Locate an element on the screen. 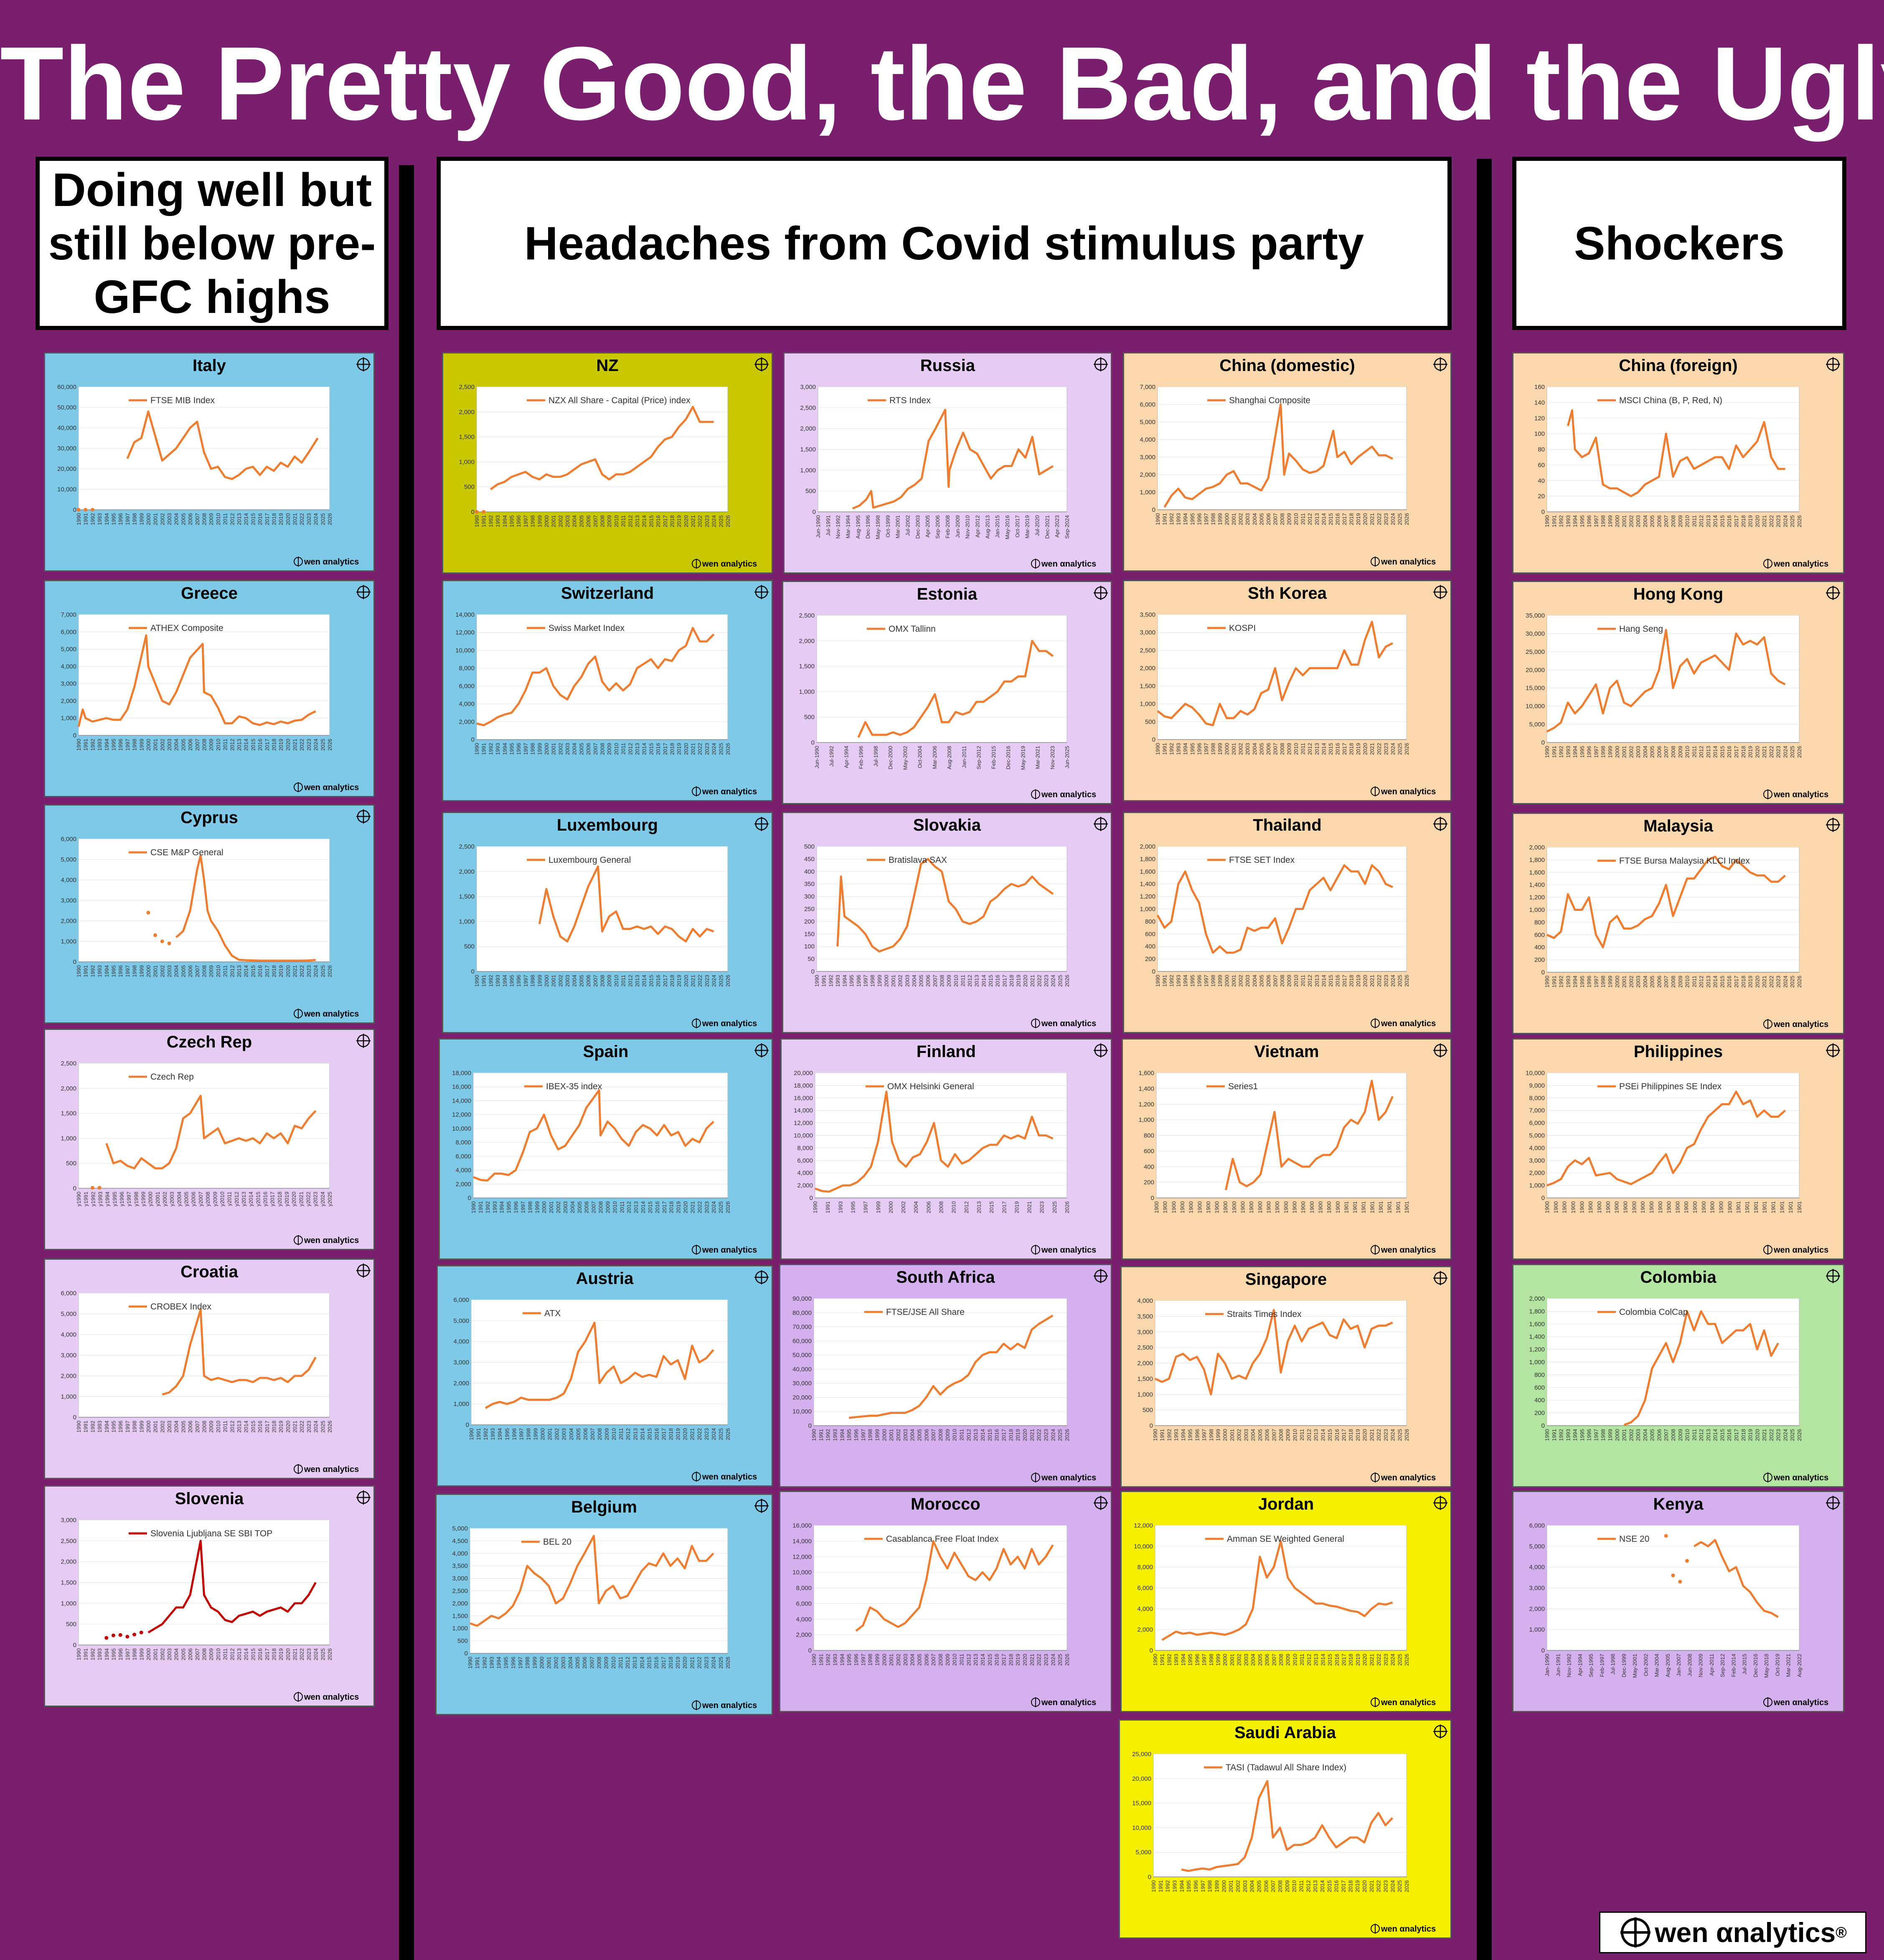 This screenshot has width=1884, height=1960. logo-text: wen αnalytics is located at coordinates (1745, 1932).